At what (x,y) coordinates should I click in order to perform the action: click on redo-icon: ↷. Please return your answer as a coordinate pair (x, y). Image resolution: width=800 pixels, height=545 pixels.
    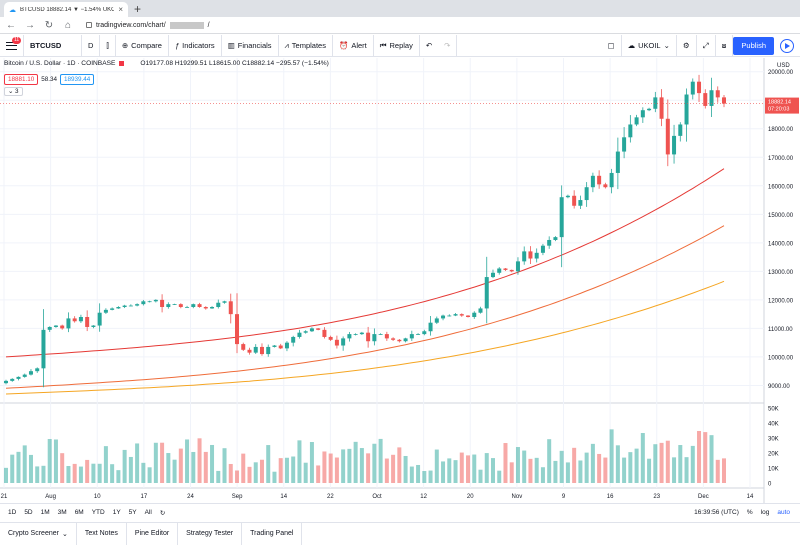
    Looking at the image, I should click on (447, 45).